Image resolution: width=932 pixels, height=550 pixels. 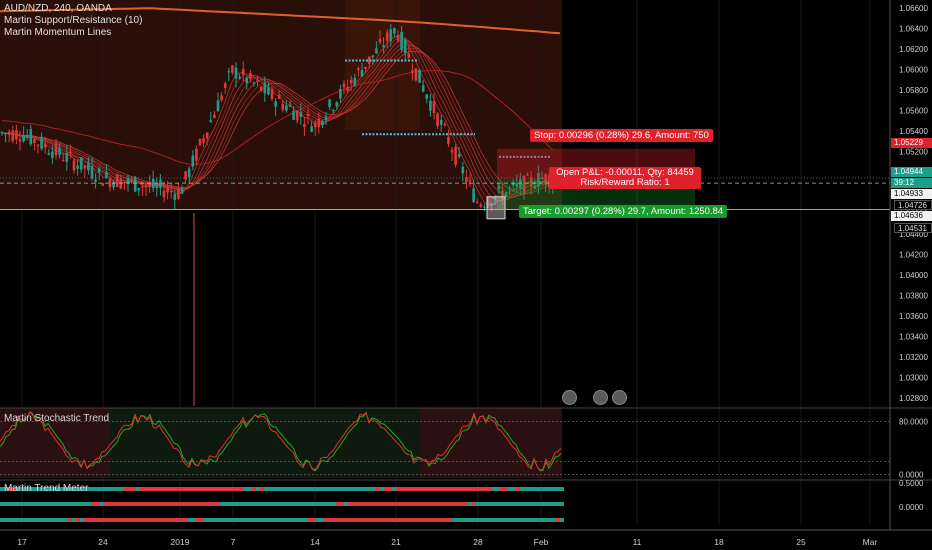 I want to click on ma-slow, so click(x=280, y=21).